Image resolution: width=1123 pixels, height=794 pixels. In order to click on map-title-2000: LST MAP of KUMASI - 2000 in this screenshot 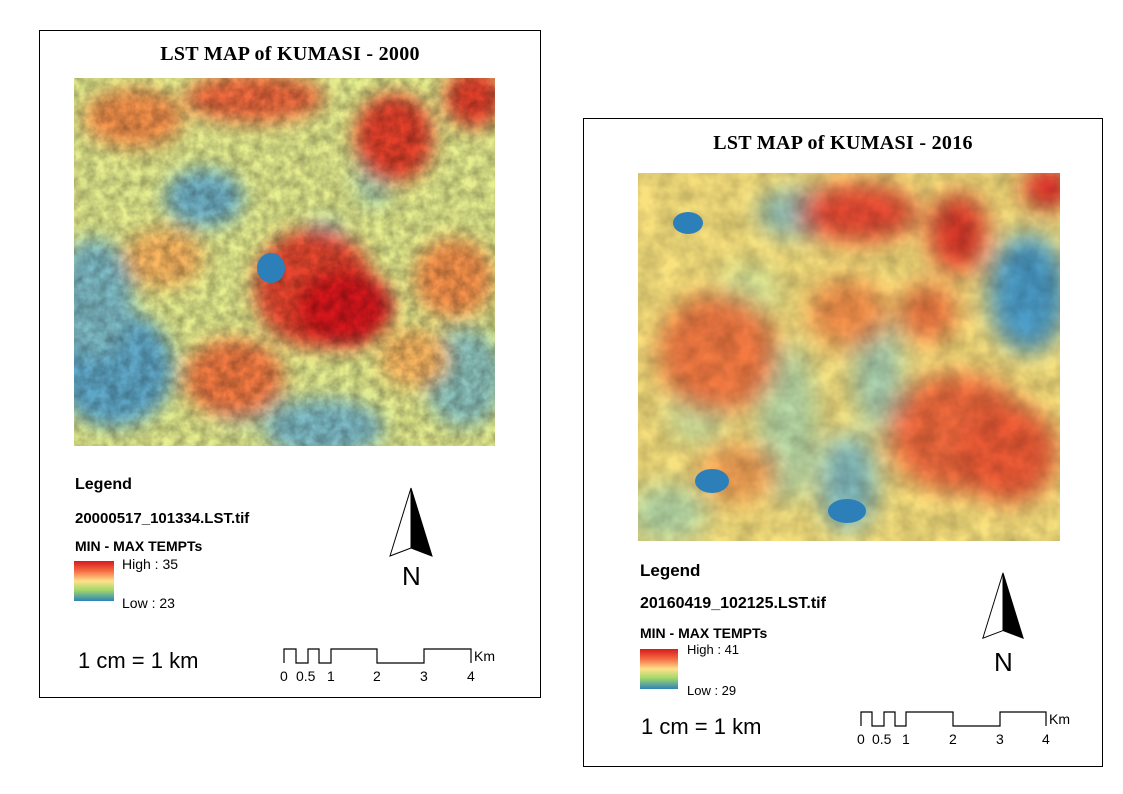, I will do `click(290, 54)`.